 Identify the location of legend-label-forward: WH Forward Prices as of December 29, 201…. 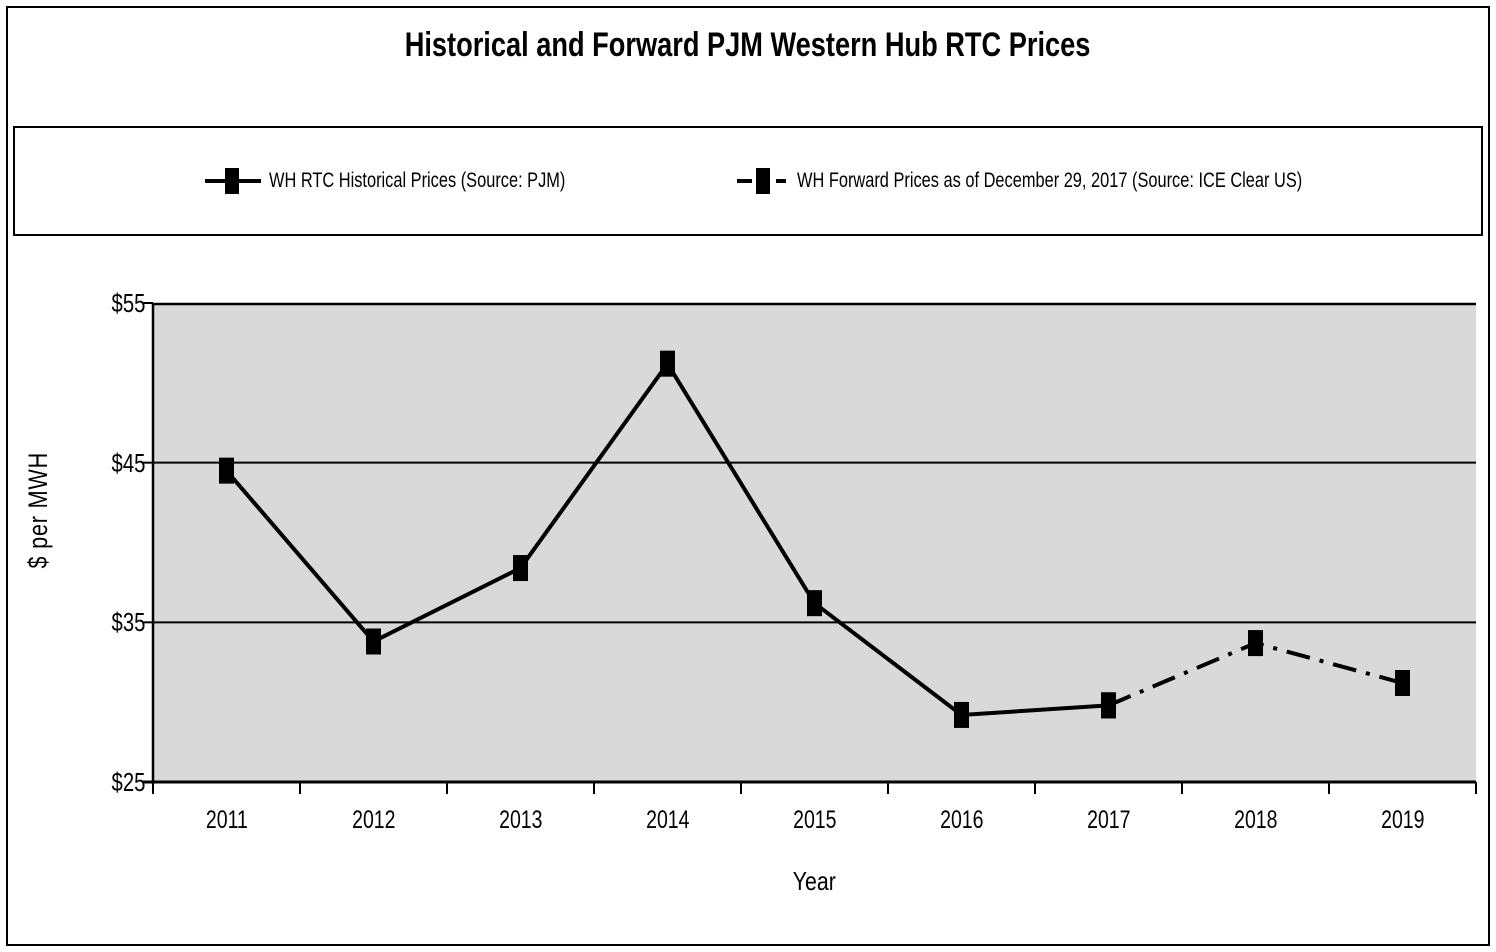
(1050, 180).